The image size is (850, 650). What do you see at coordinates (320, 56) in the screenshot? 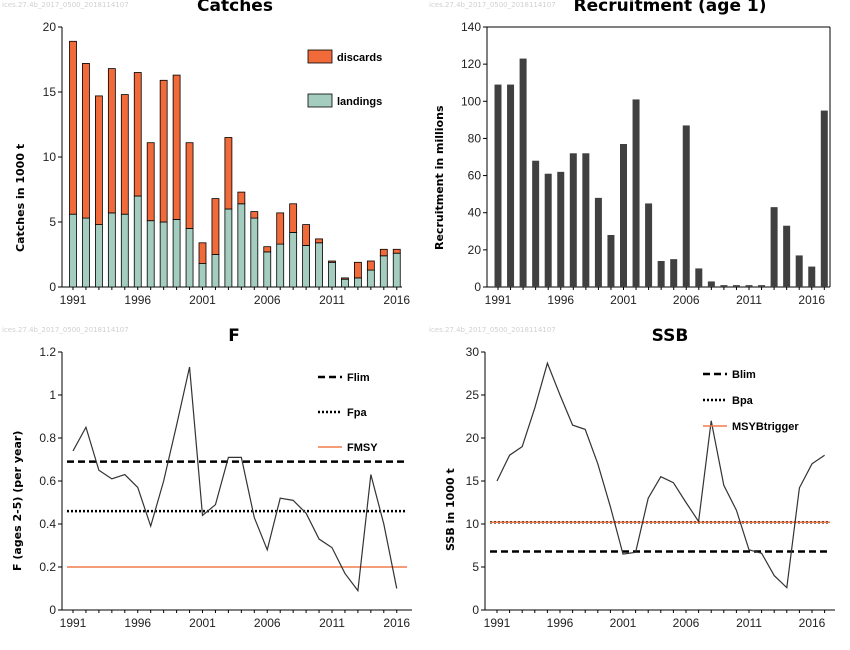
I see `legend-swatch-discards` at bounding box center [320, 56].